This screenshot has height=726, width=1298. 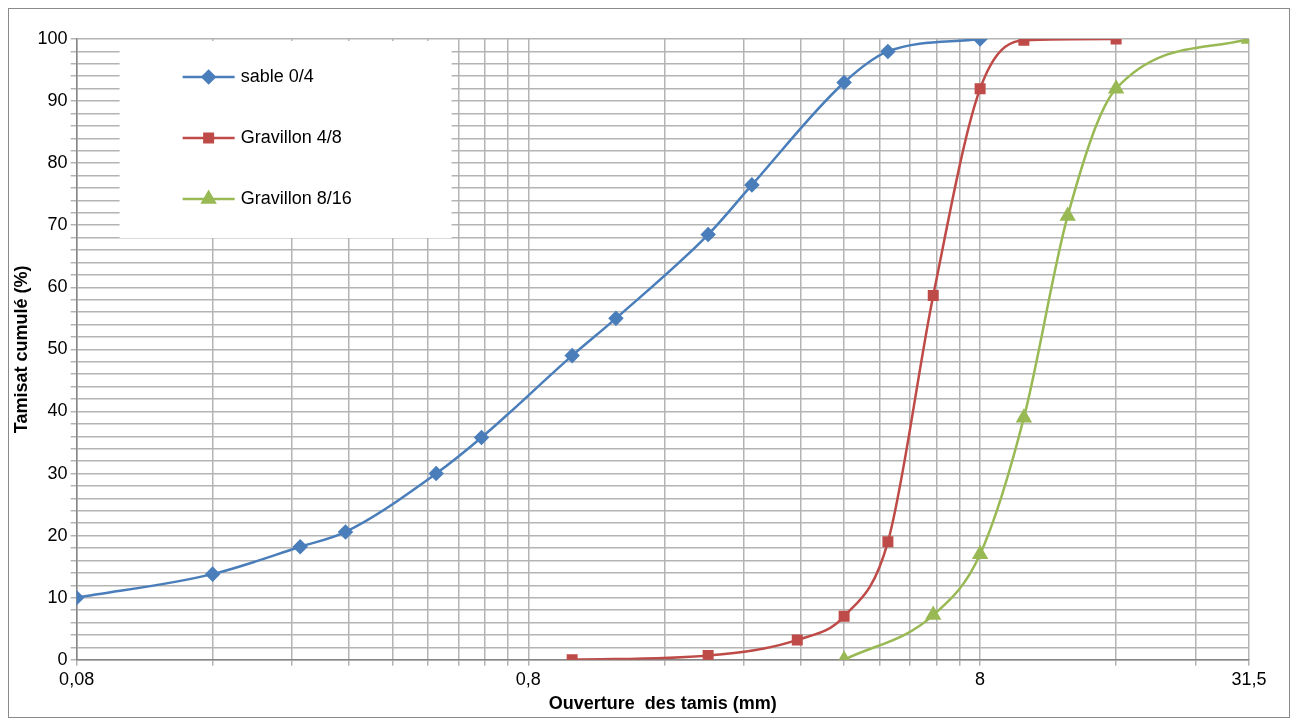 I want to click on y-tick-label: 20, so click(x=57, y=534).